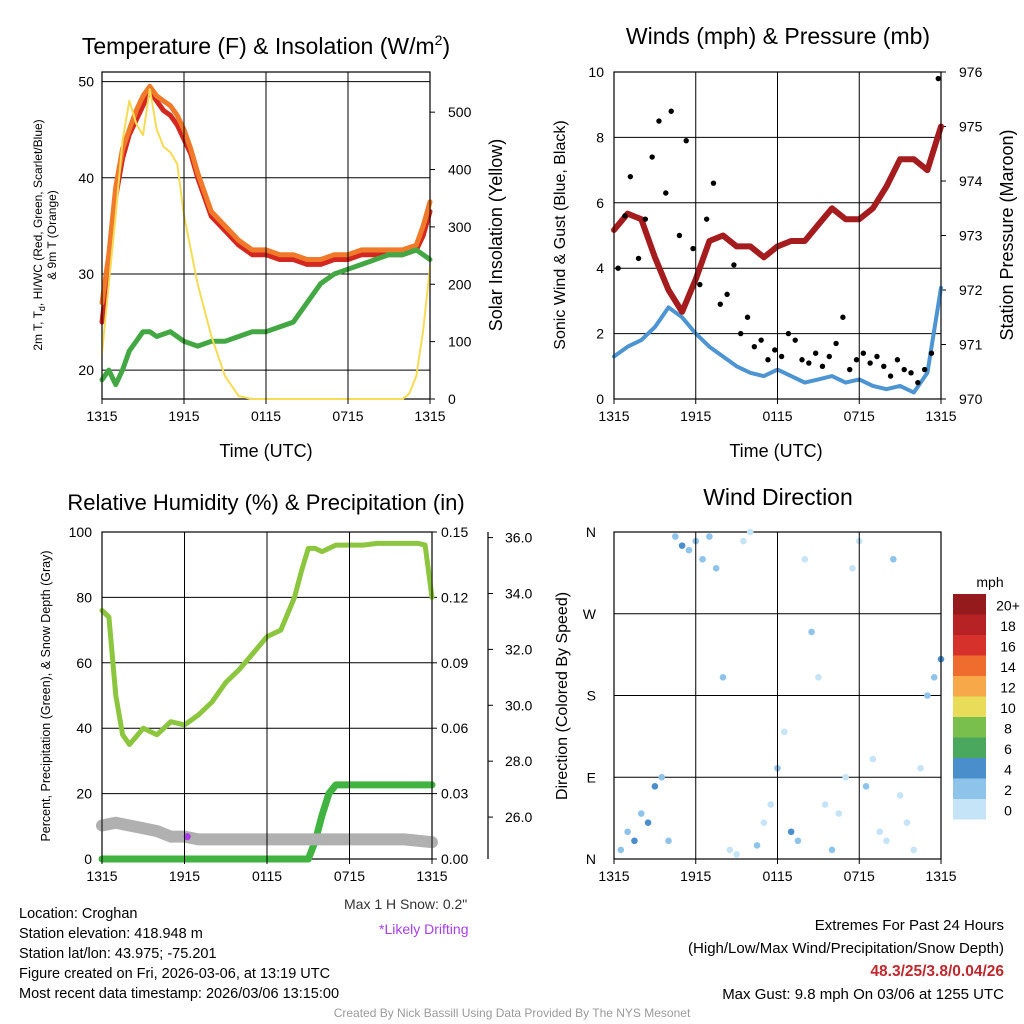 Image resolution: width=1024 pixels, height=1024 pixels. Describe the element at coordinates (1008, 605) in the screenshot. I see `legend-label: 20+` at that location.